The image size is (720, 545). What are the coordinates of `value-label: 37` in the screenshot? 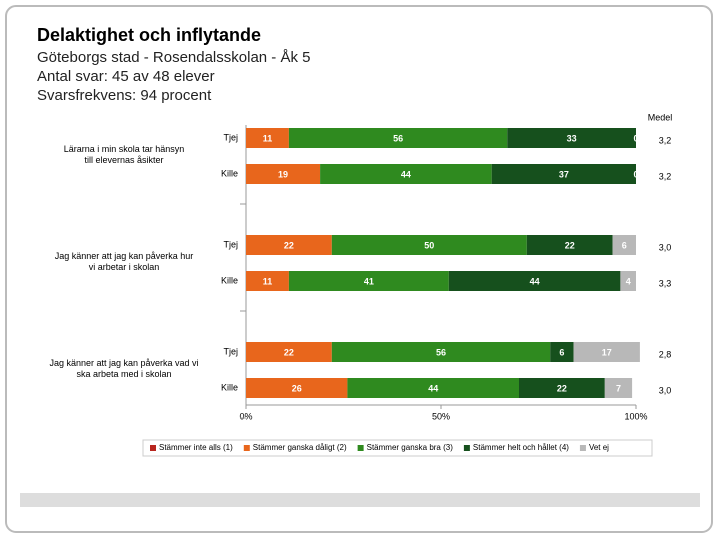 It's located at (564, 174).